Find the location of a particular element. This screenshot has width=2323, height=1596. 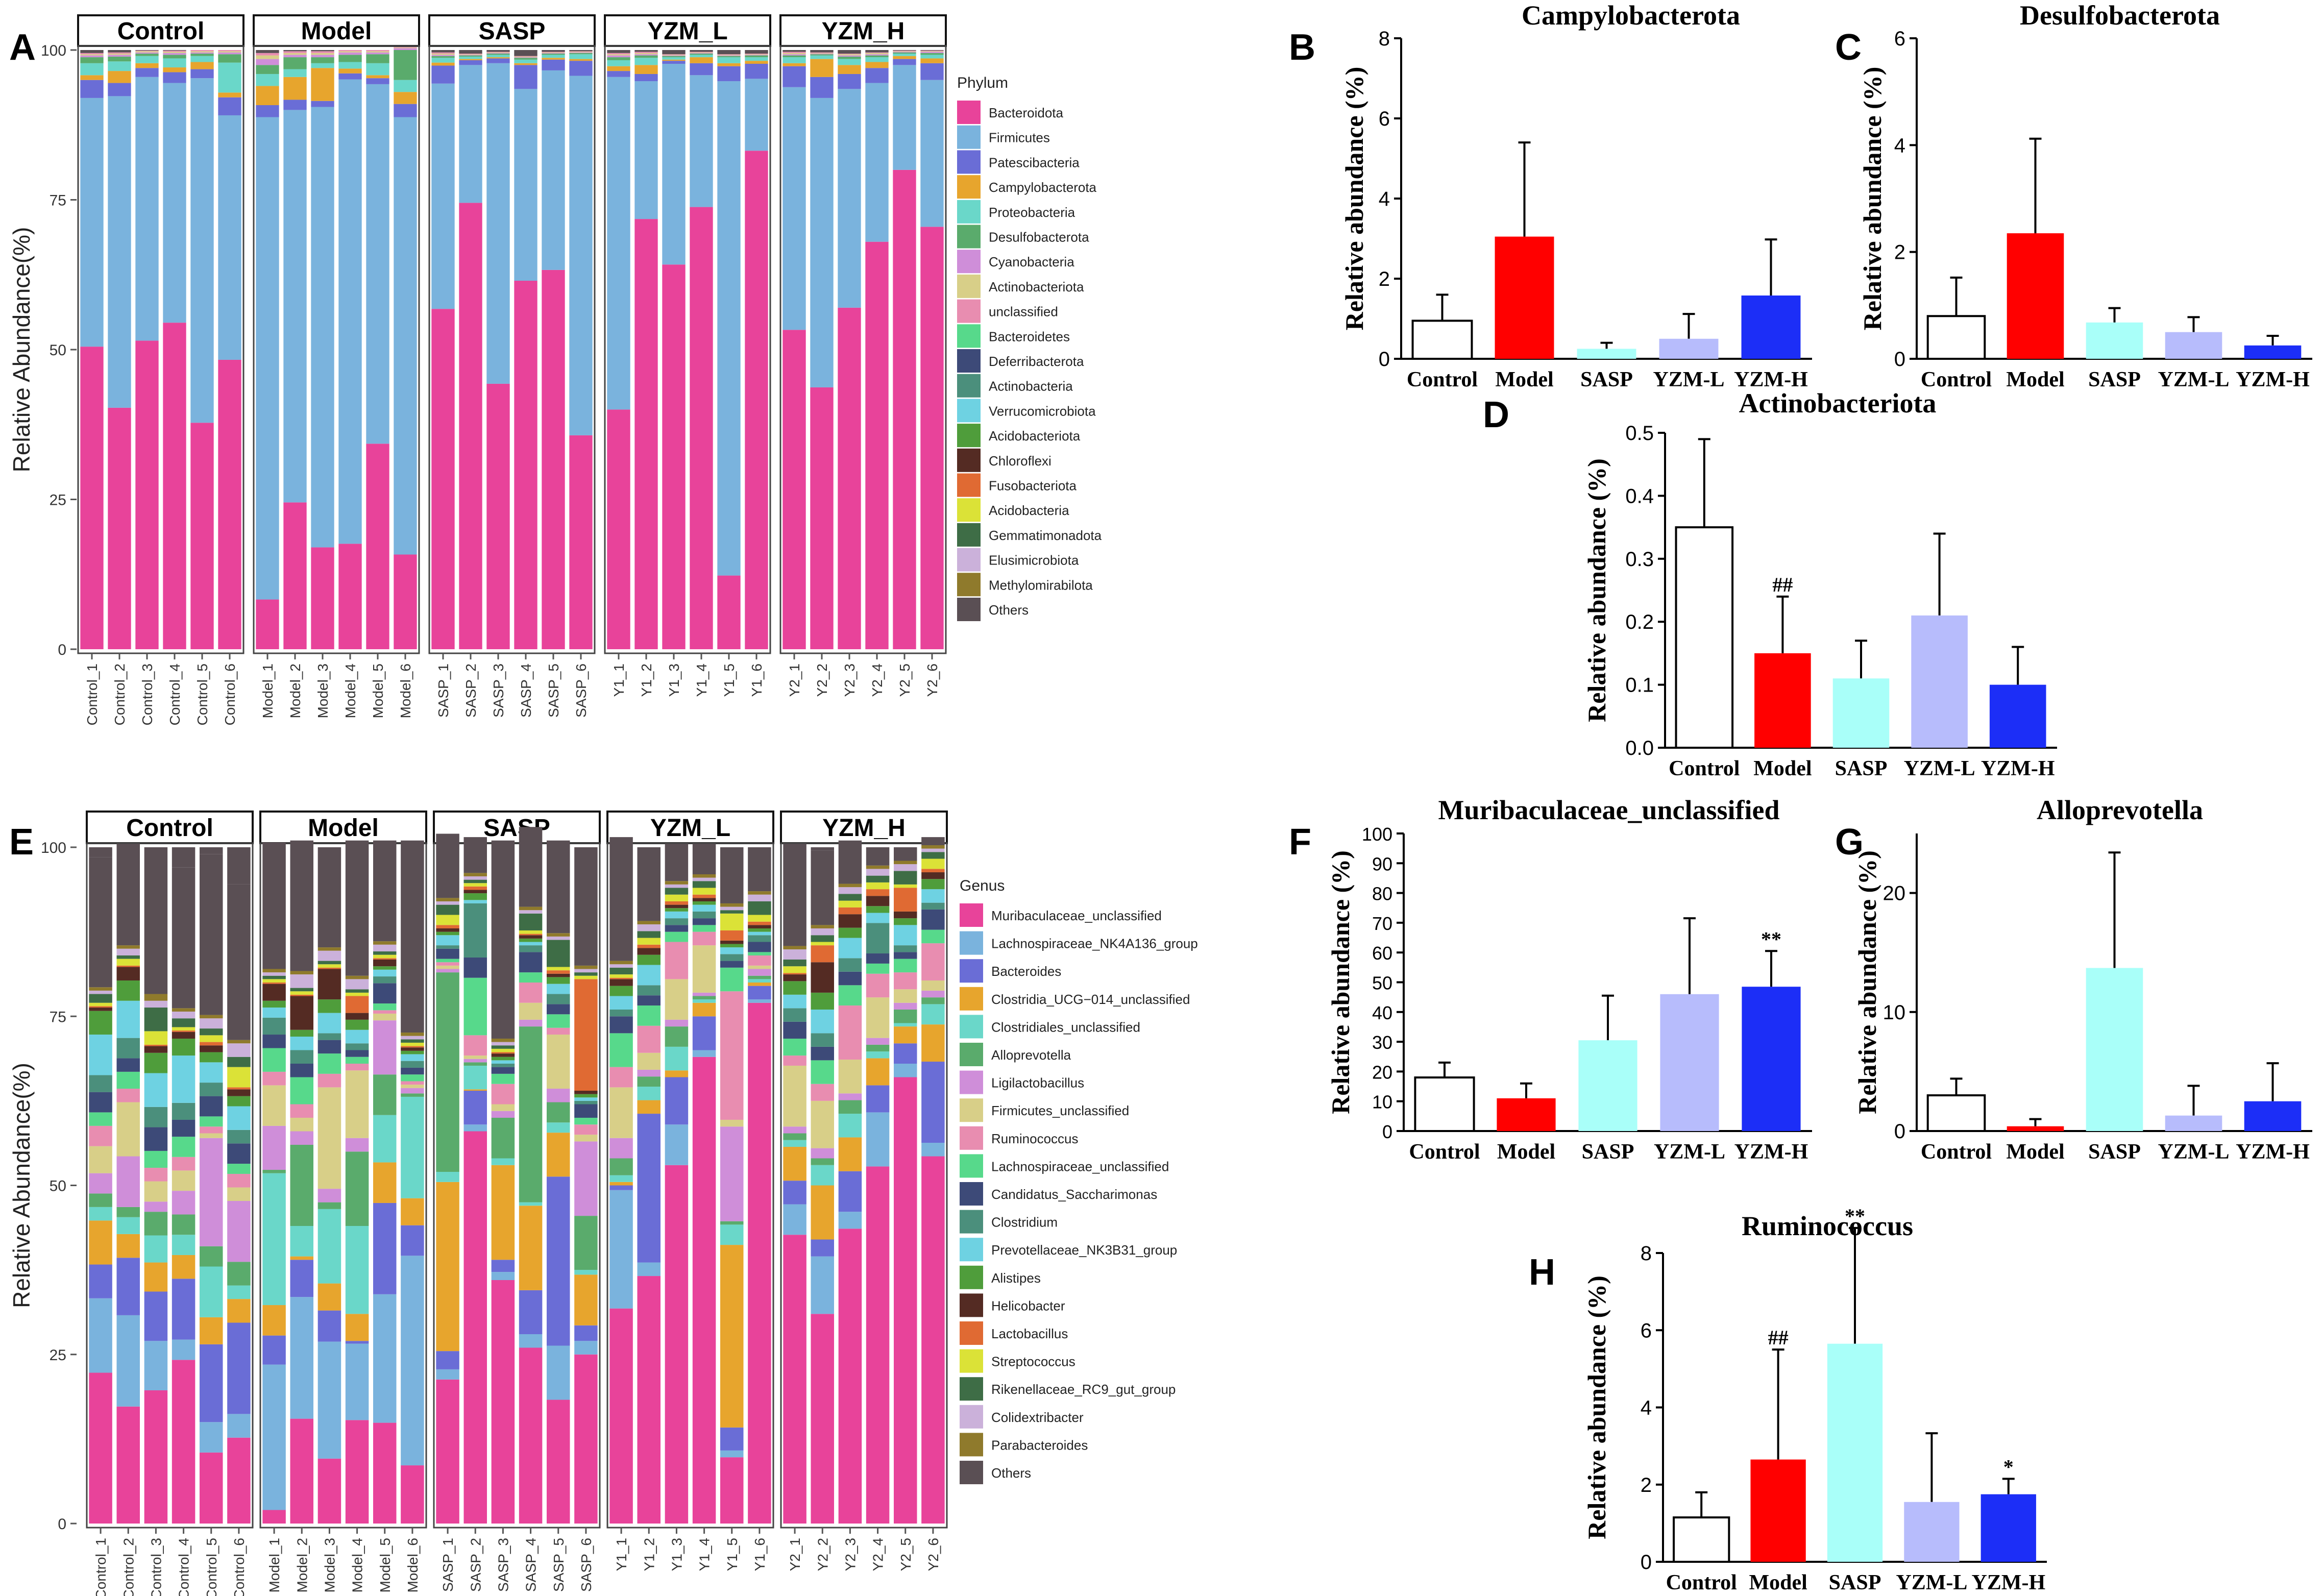

x-category-label: Model is located at coordinates (1524, 380).